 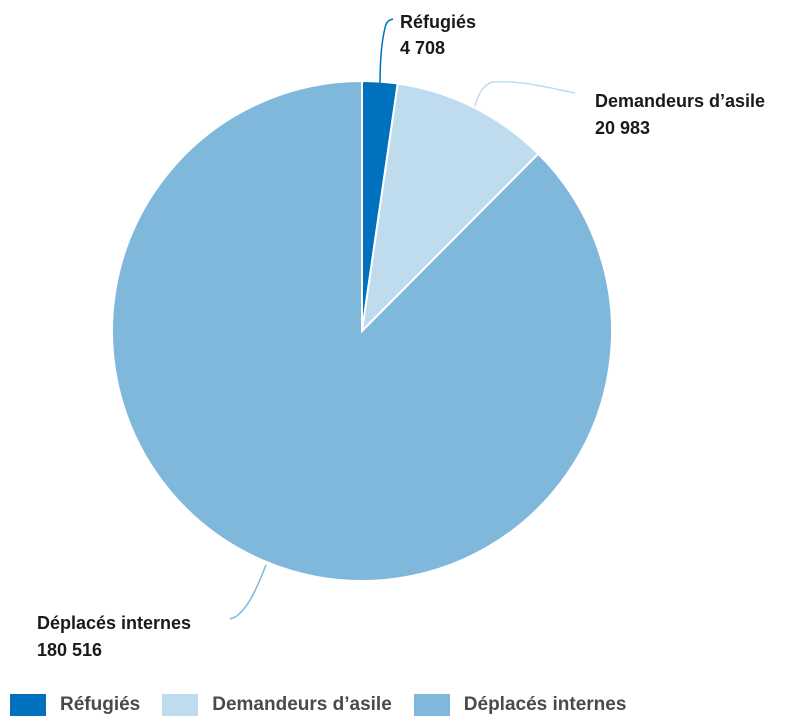 I want to click on legend-item-deplaces: Déplacés internes, so click(x=520, y=705).